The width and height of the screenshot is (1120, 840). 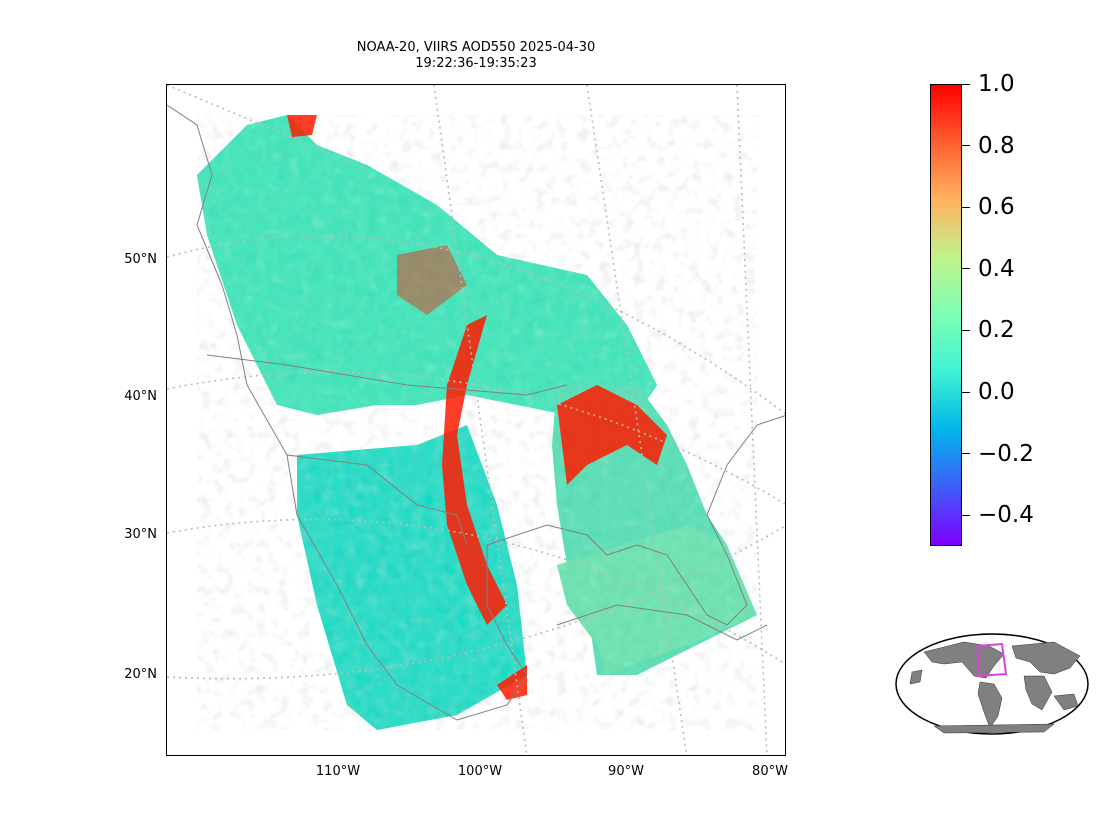 What do you see at coordinates (1006, 453) in the screenshot?
I see `colorbar-tick-label: −0.2` at bounding box center [1006, 453].